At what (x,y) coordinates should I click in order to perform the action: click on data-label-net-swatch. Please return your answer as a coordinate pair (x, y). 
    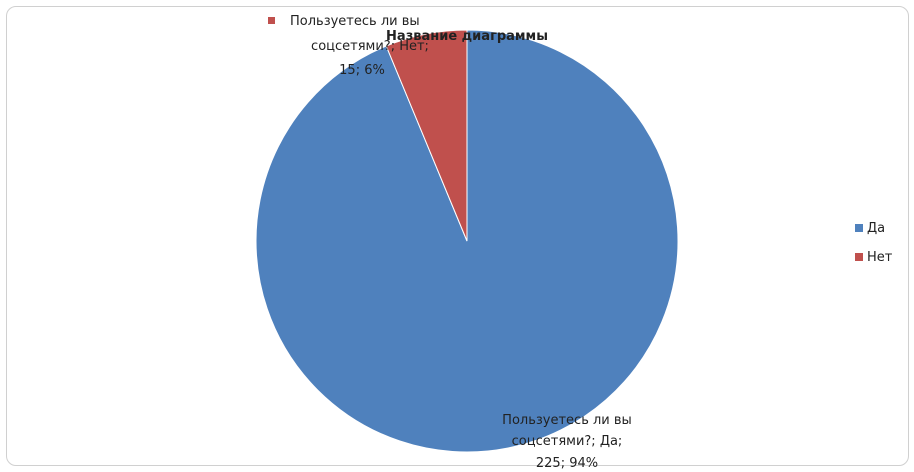
    Looking at the image, I should click on (271, 20).